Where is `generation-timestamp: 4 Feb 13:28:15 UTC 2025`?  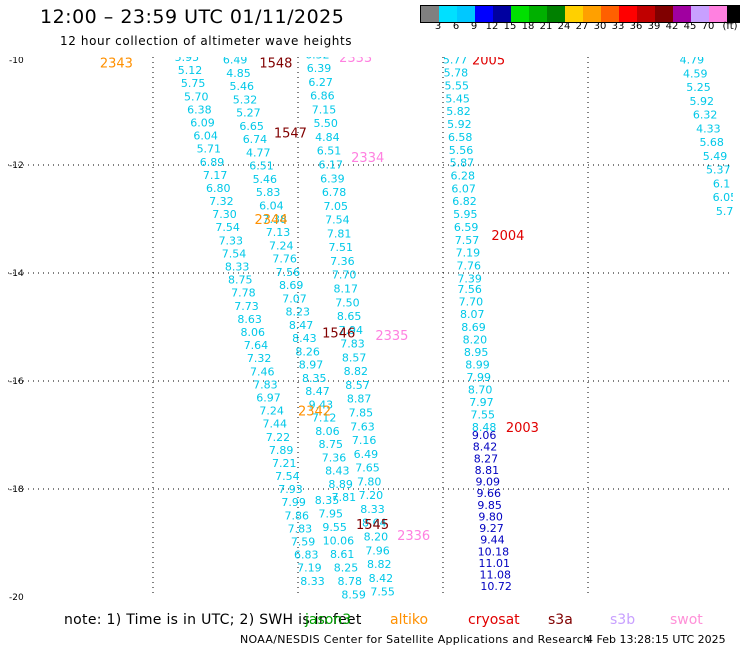
generation-timestamp: 4 Feb 13:28:15 UTC 2025 is located at coordinates (656, 639).